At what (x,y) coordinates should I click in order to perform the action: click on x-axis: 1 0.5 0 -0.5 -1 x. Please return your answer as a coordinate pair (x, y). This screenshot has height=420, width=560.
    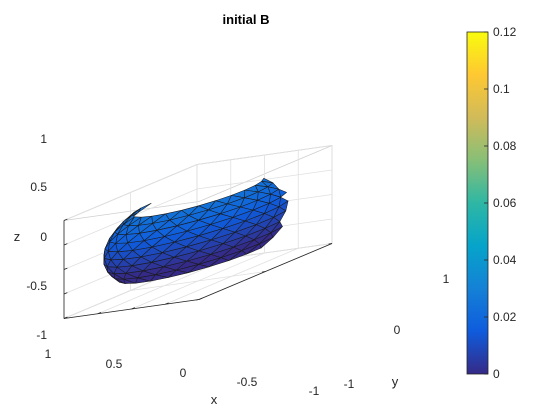
    Looking at the image, I should click on (182, 377).